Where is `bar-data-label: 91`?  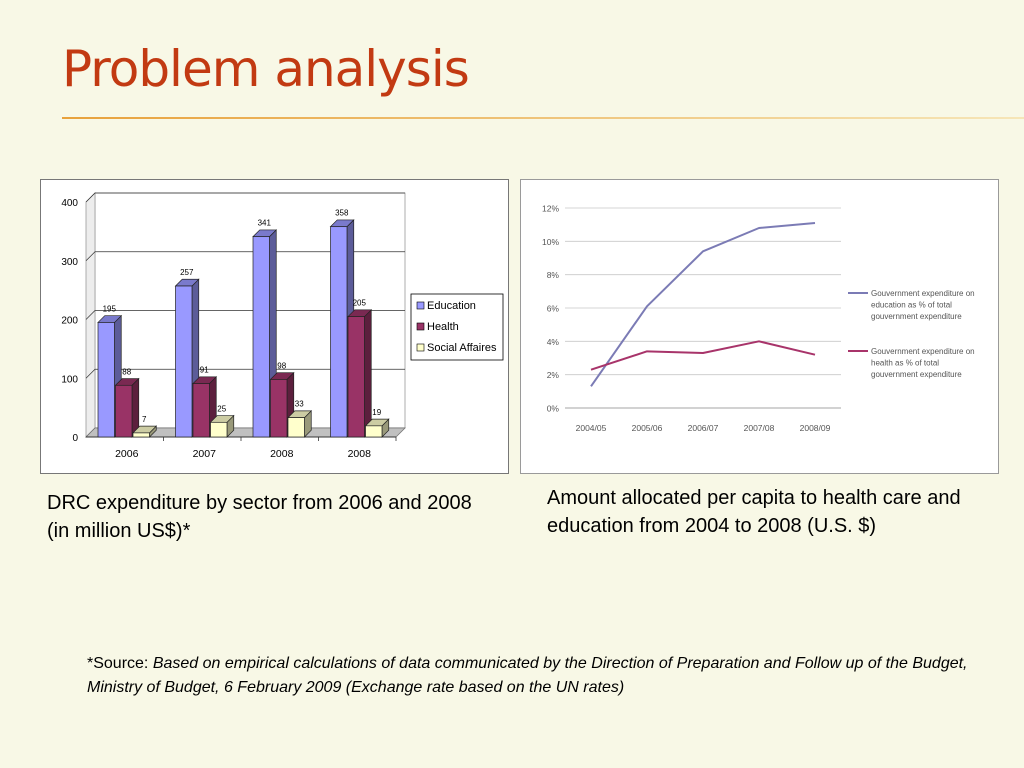 bar-data-label: 91 is located at coordinates (204, 370).